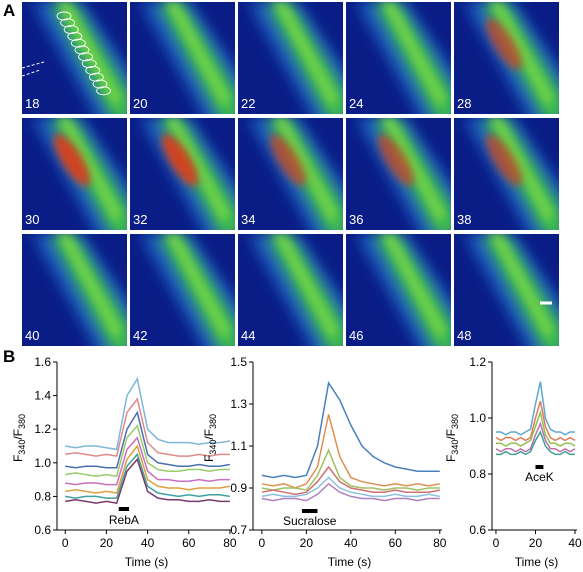  Describe the element at coordinates (398, 58) in the screenshot. I see `image-tile: 24` at that location.